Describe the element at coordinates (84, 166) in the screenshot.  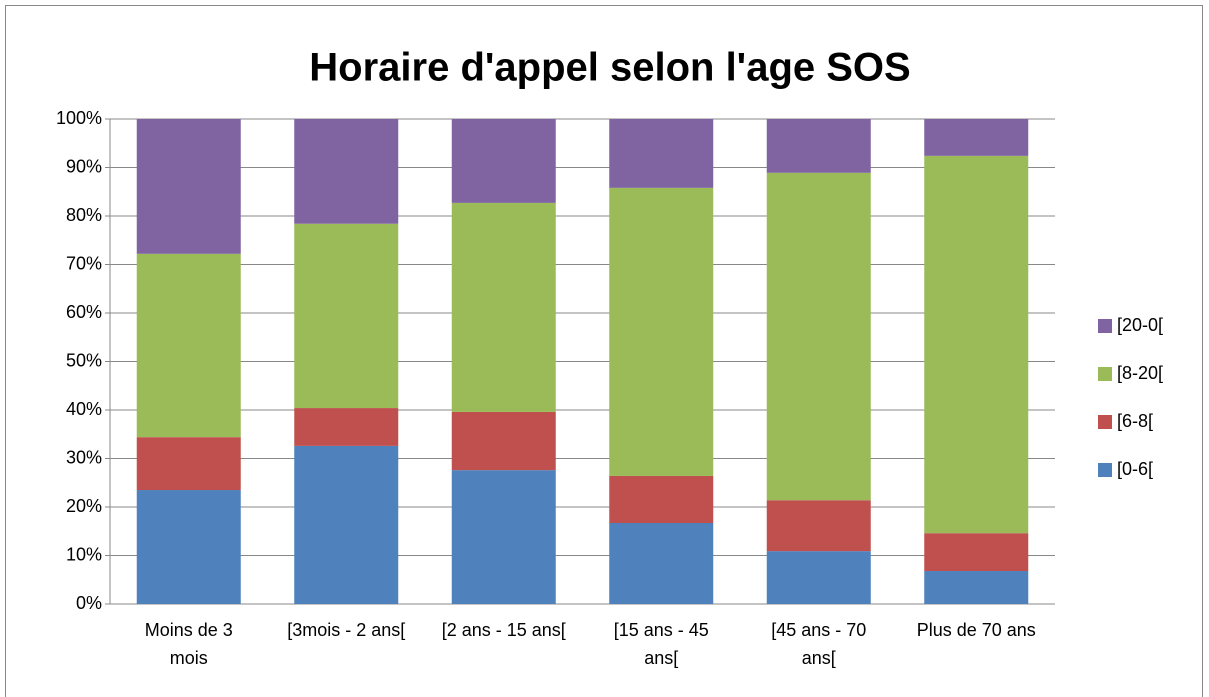
I see `y-tick-label: 90%` at that location.